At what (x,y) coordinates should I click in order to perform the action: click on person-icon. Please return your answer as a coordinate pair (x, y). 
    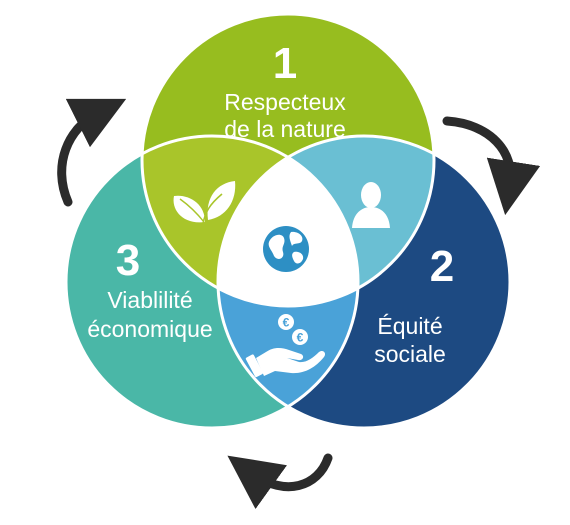
    Looking at the image, I should click on (371, 205).